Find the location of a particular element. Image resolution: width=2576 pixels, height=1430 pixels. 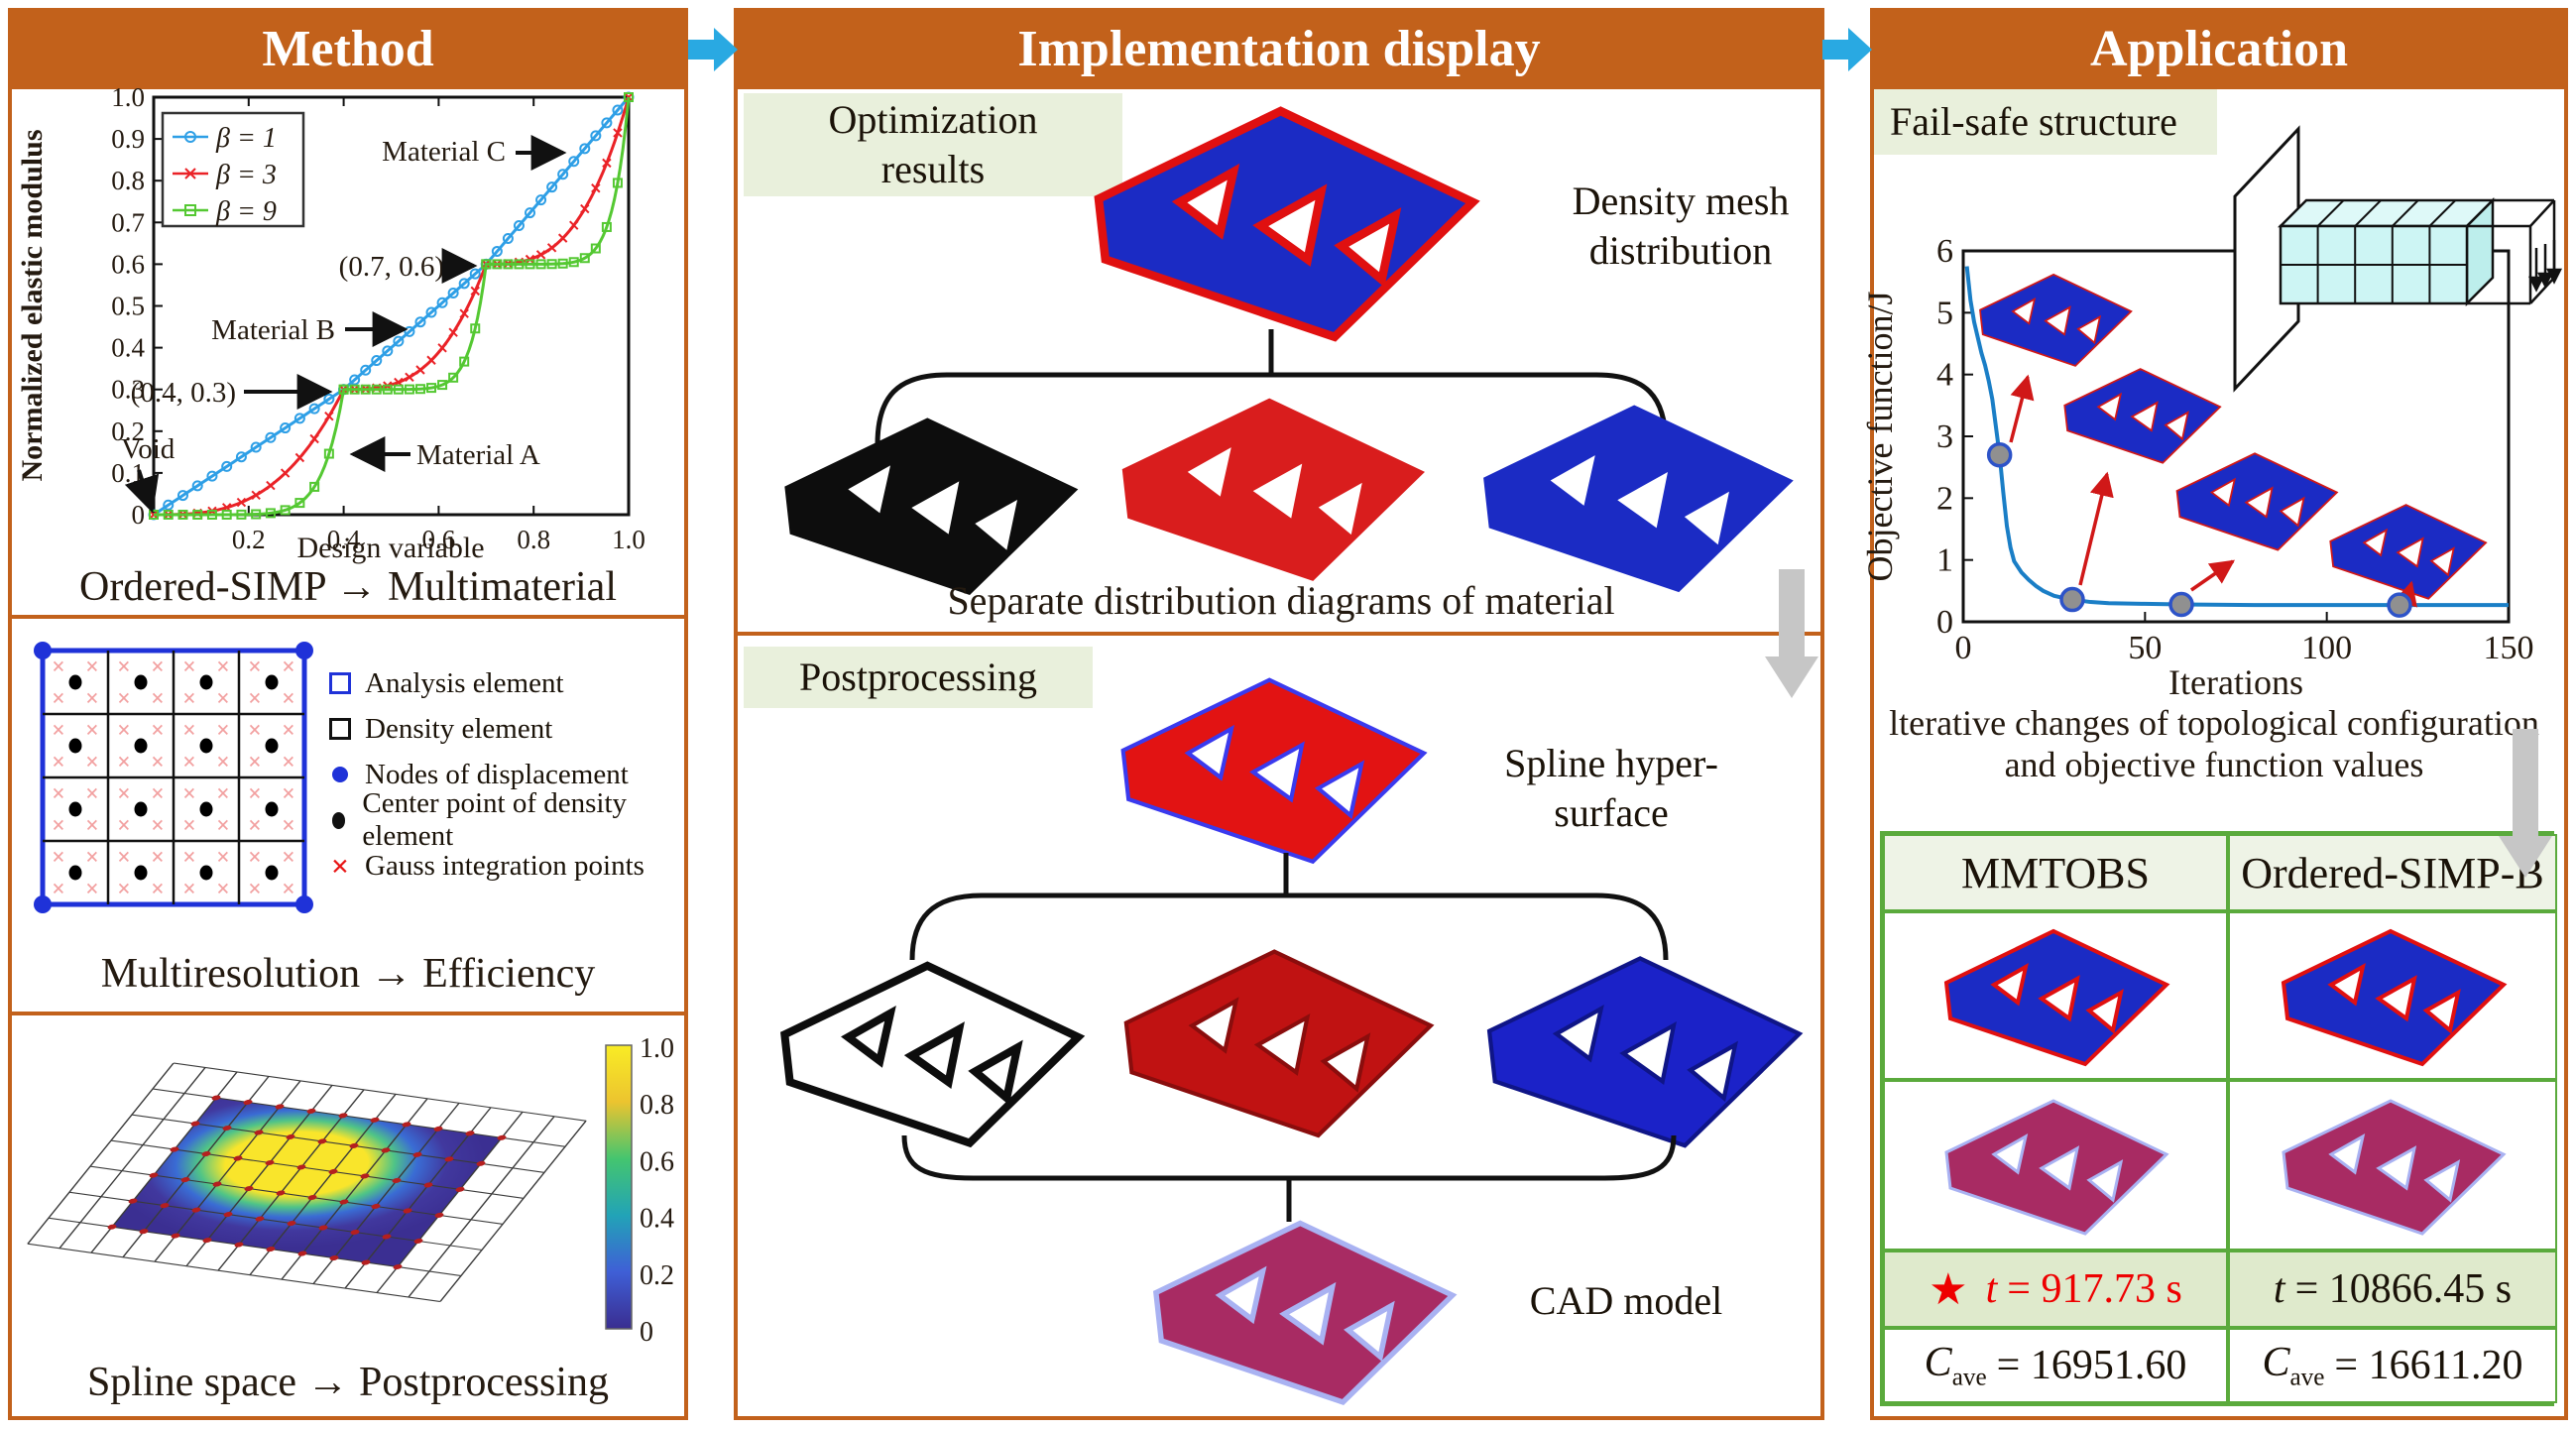

density-mesh-structure is located at coordinates (1284, 221).